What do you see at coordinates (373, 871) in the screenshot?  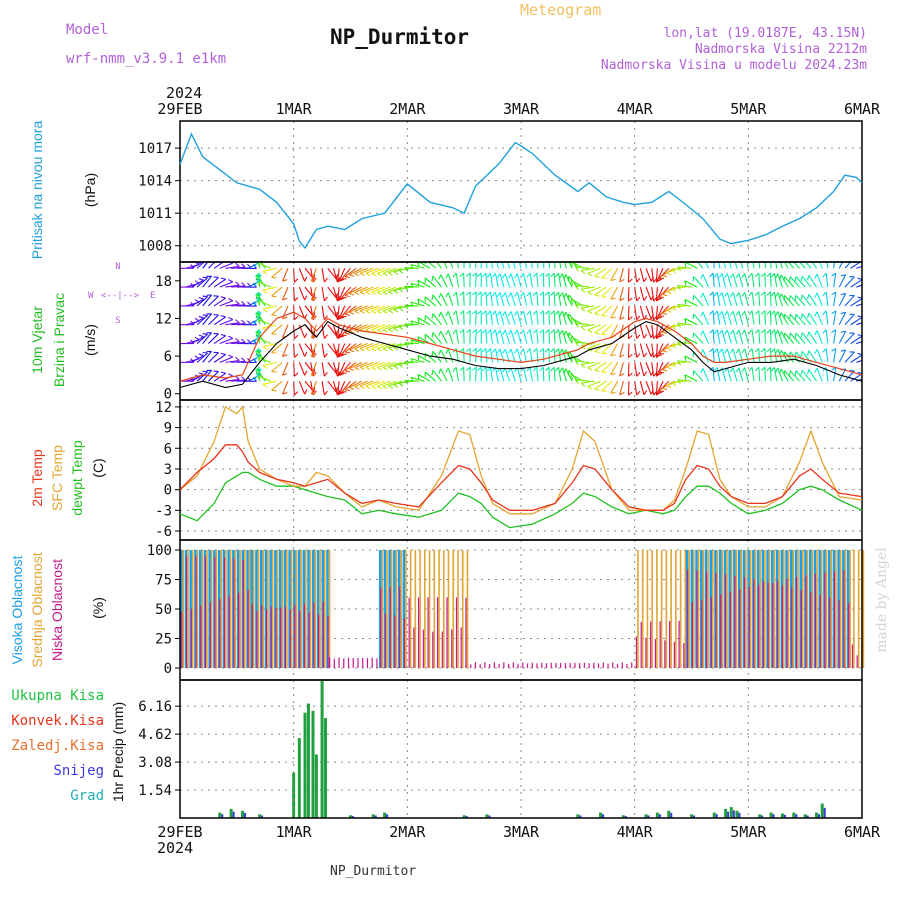 I see `footer-station: NP_Durmitor` at bounding box center [373, 871].